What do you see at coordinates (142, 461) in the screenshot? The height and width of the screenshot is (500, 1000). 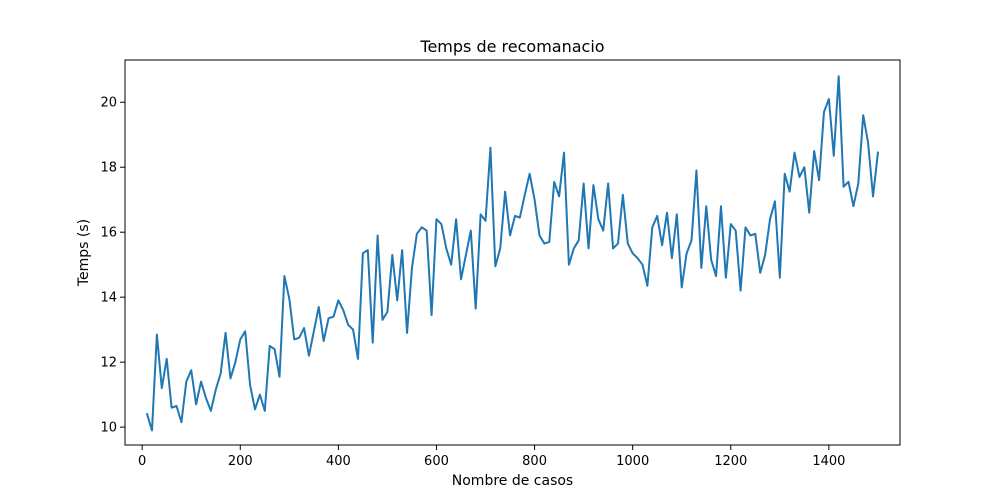 I see `x-tick-label: 0` at bounding box center [142, 461].